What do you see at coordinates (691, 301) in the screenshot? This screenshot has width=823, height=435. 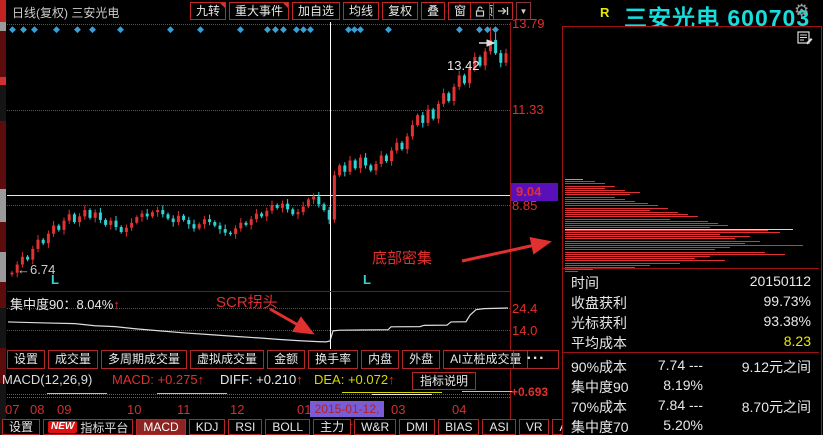 I see `stat-row-收盘获利: 收盘获利 99.73%` at bounding box center [691, 301].